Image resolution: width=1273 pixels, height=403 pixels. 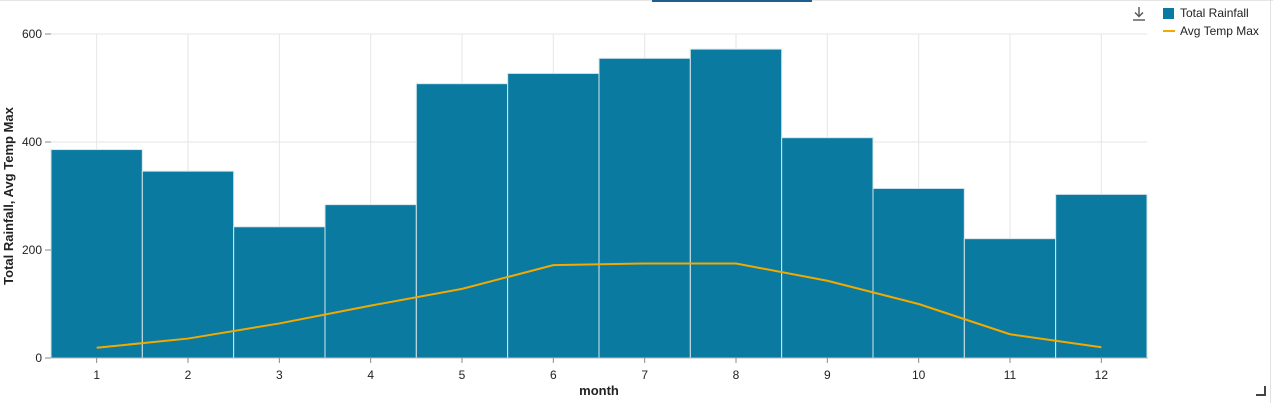 I want to click on x-tick-label: 11, so click(x=1010, y=375).